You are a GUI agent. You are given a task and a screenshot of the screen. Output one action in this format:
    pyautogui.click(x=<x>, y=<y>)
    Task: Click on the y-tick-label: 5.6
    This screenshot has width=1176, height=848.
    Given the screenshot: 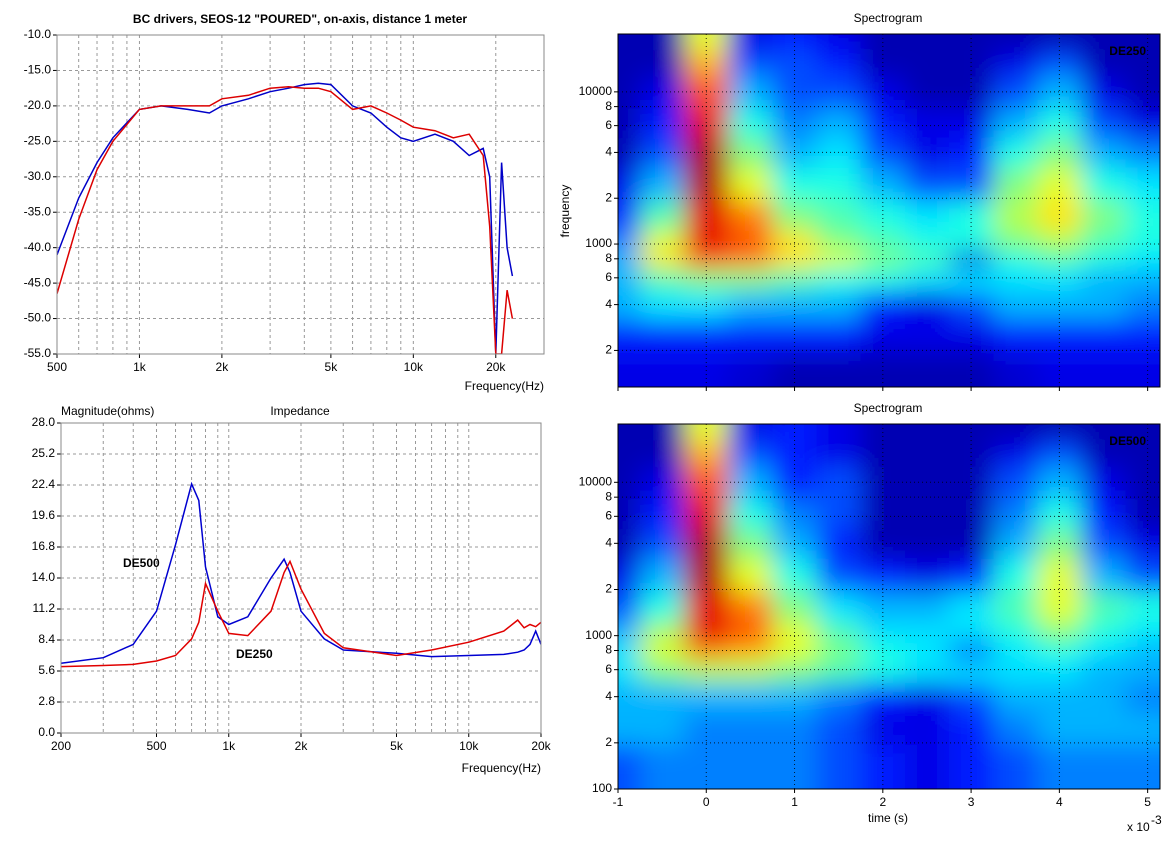 What is the action you would take?
    pyautogui.click(x=46, y=670)
    